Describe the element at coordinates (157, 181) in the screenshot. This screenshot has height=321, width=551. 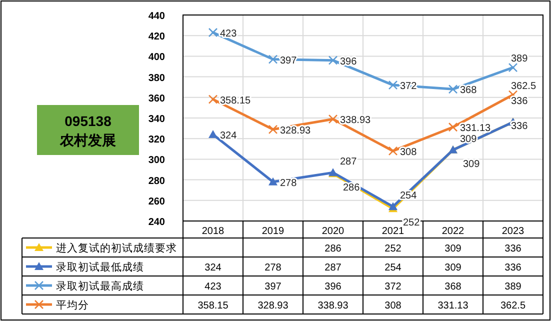
I see `y-tick-label: 280` at that location.